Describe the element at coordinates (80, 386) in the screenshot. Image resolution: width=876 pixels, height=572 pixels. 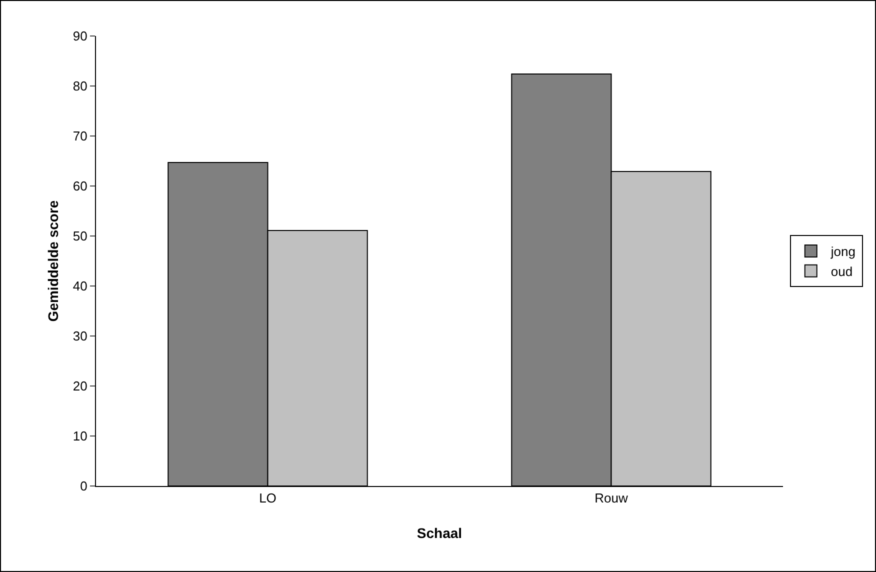
I see `y-tick-label: 20` at that location.